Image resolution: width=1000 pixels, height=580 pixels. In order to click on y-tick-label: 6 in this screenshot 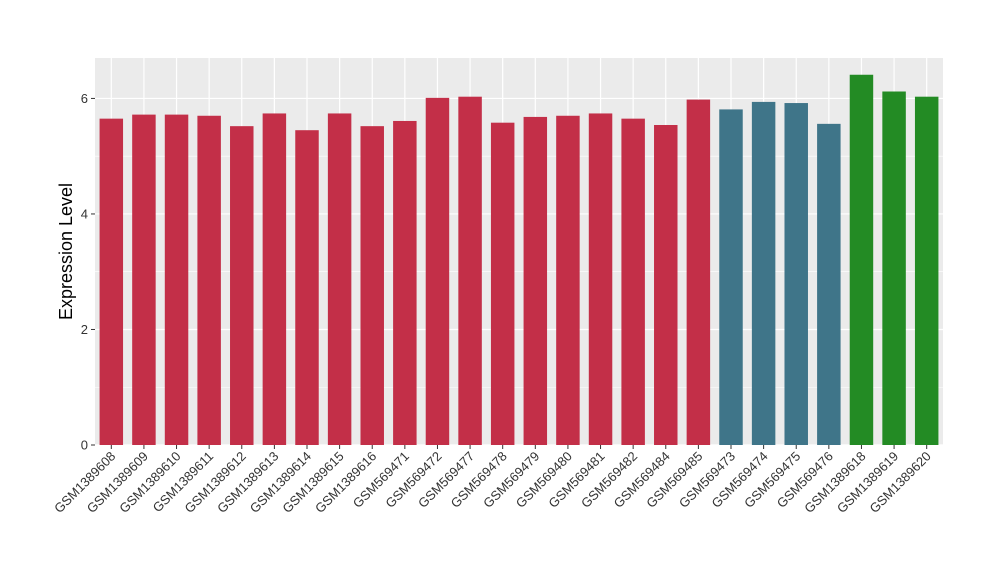, I will do `click(84, 98)`.